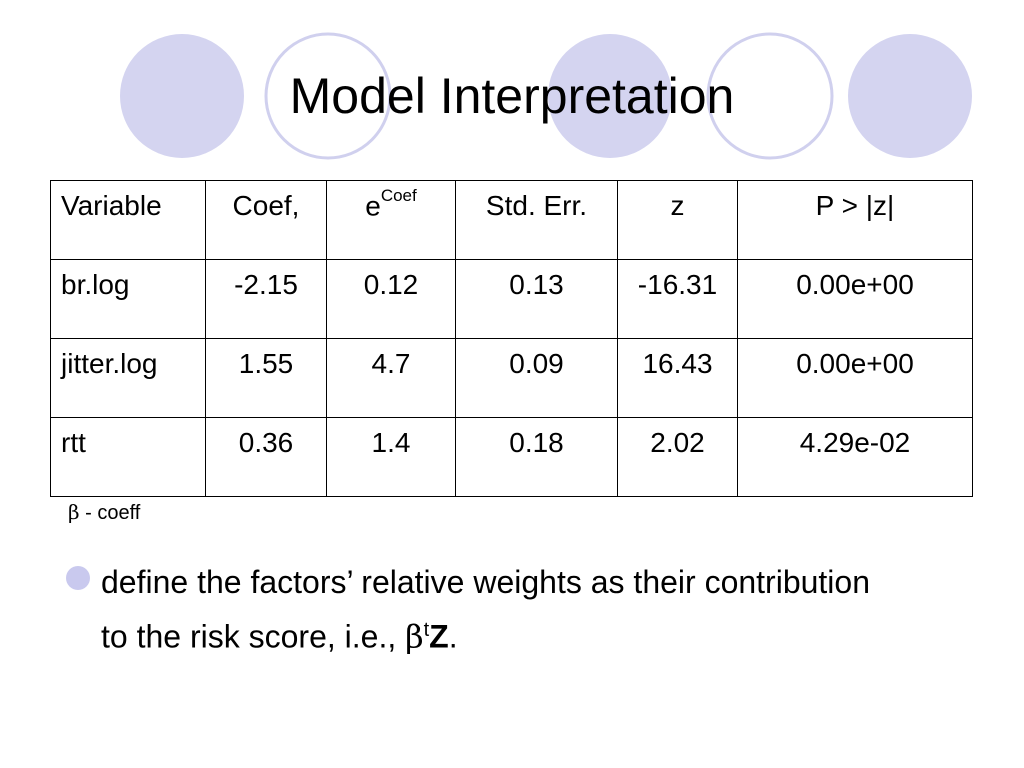 The height and width of the screenshot is (768, 1024). I want to click on exp-base: e, so click(373, 206).